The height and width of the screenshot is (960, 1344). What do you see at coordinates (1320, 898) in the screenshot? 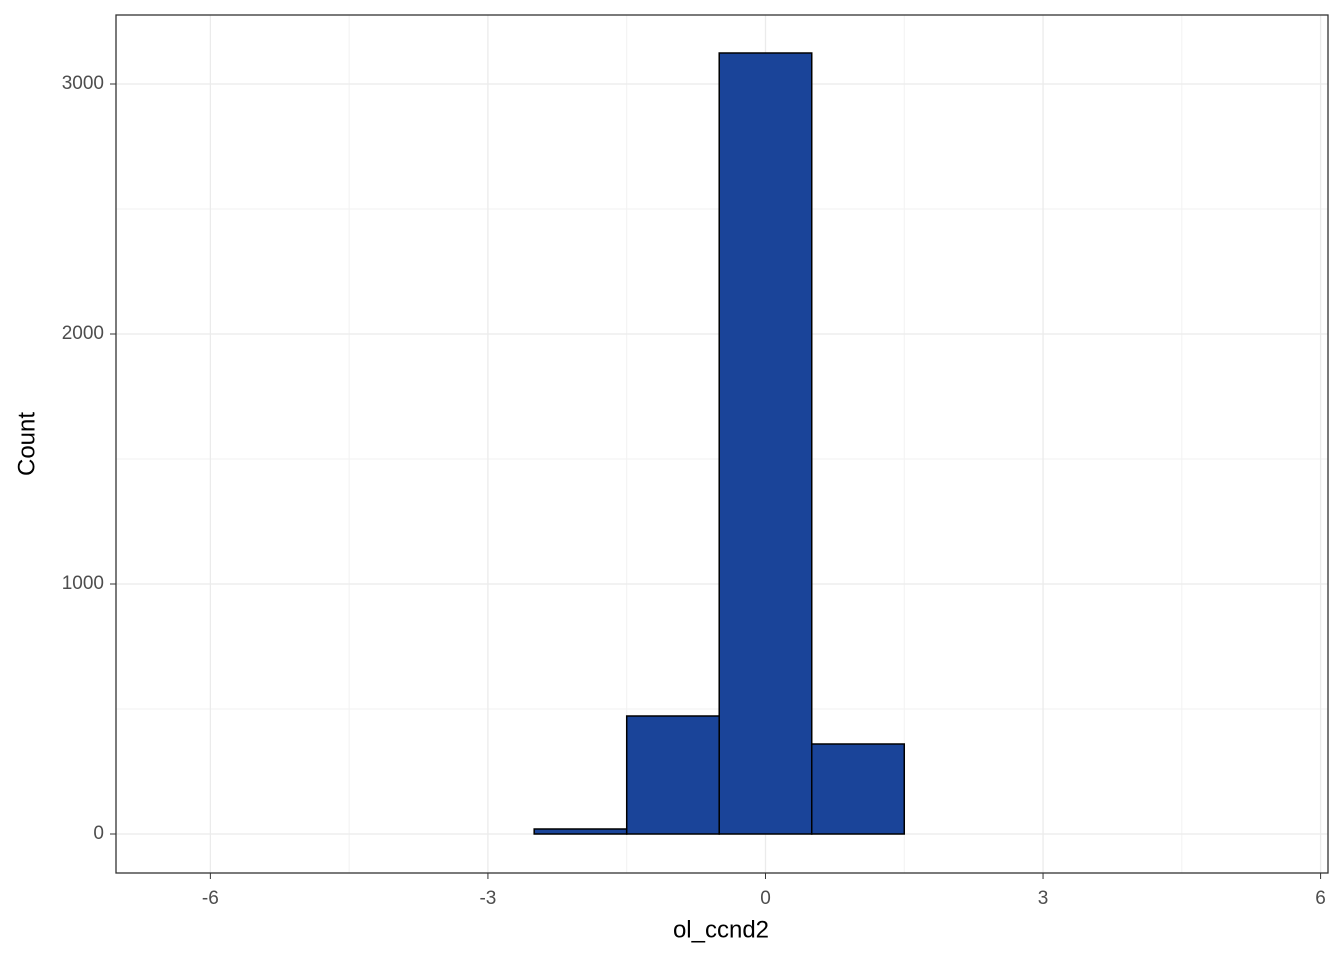
I see `x-tick-label: 6` at bounding box center [1320, 898].